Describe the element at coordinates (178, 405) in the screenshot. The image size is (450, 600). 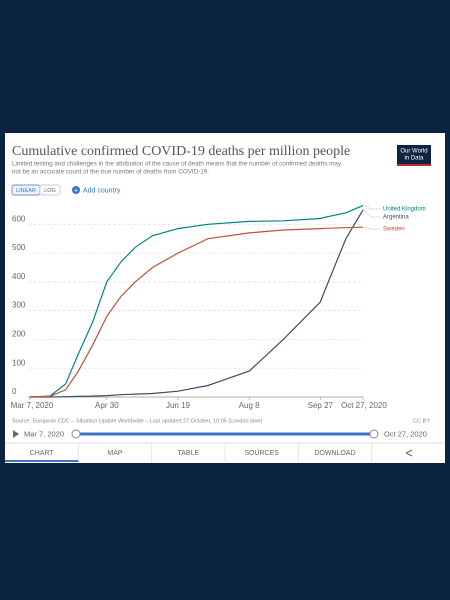
I see `x-tick-label: Jun 19` at that location.